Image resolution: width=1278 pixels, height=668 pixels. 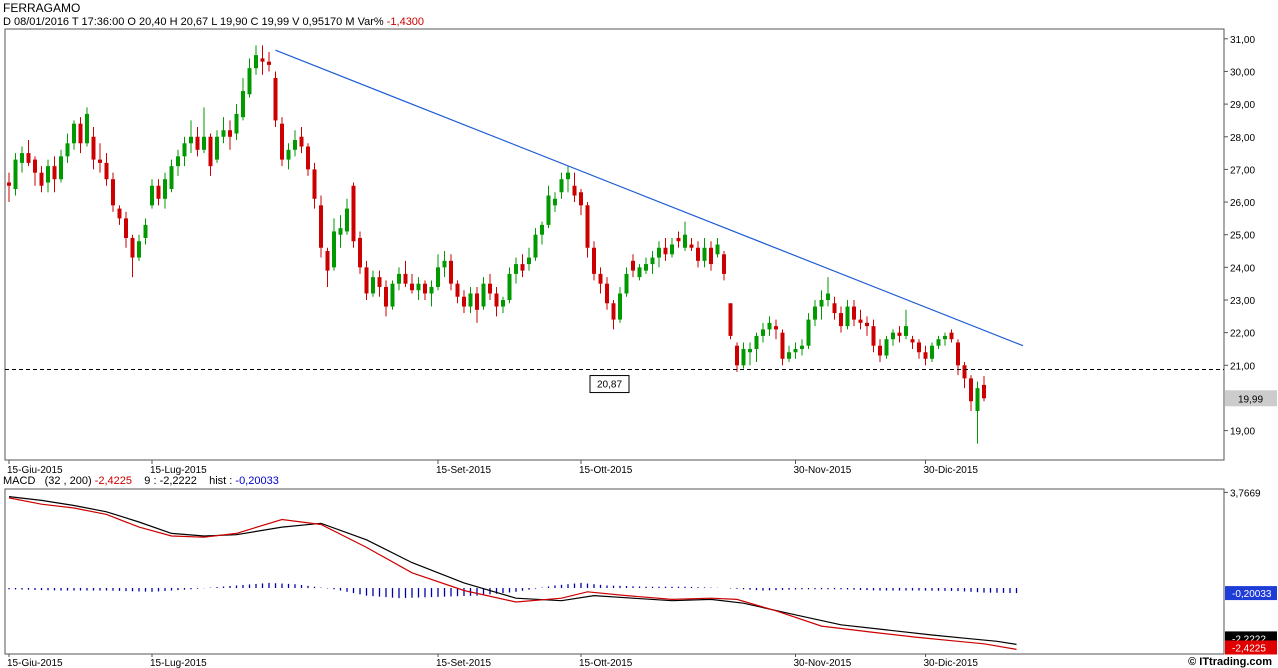 I want to click on header-volume: V 0,95170 M, so click(x=323, y=22).